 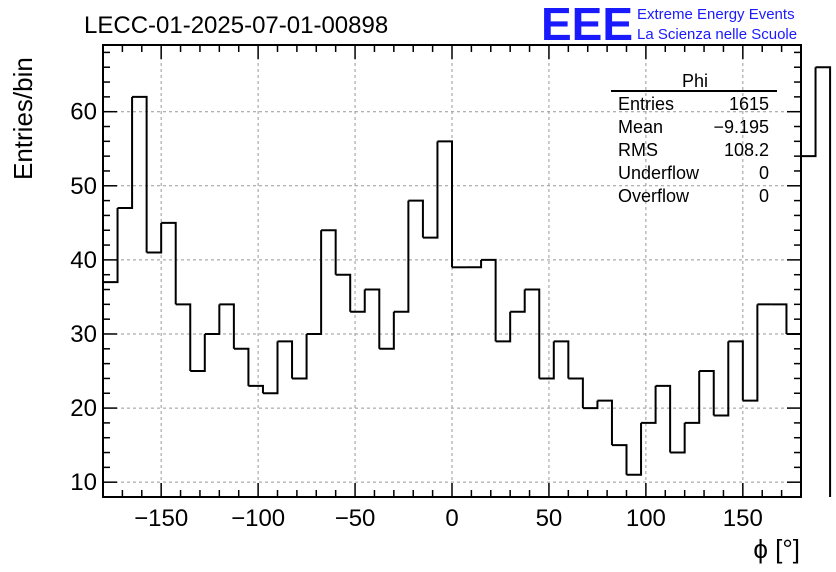 I want to click on y-tick-label: 10, so click(x=83, y=482).